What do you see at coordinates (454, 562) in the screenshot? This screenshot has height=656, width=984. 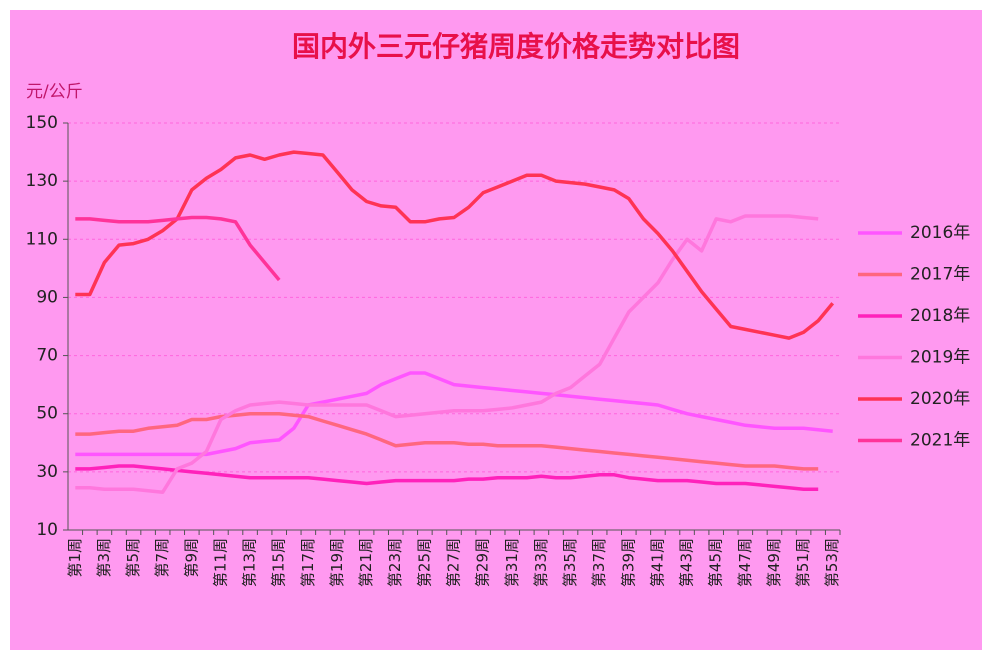 I see `x-tick-label: 第27周` at bounding box center [454, 562].